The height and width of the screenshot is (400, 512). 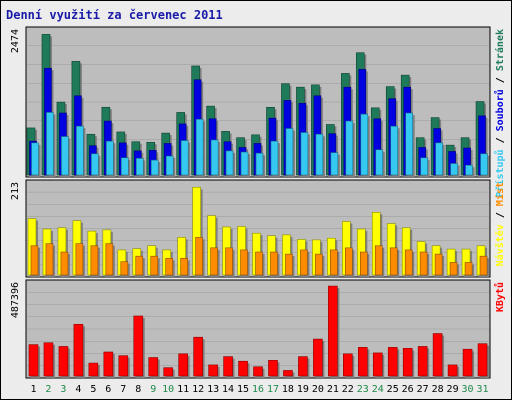 I want to click on x-tick-label-day-3: 3, so click(x=63, y=389).